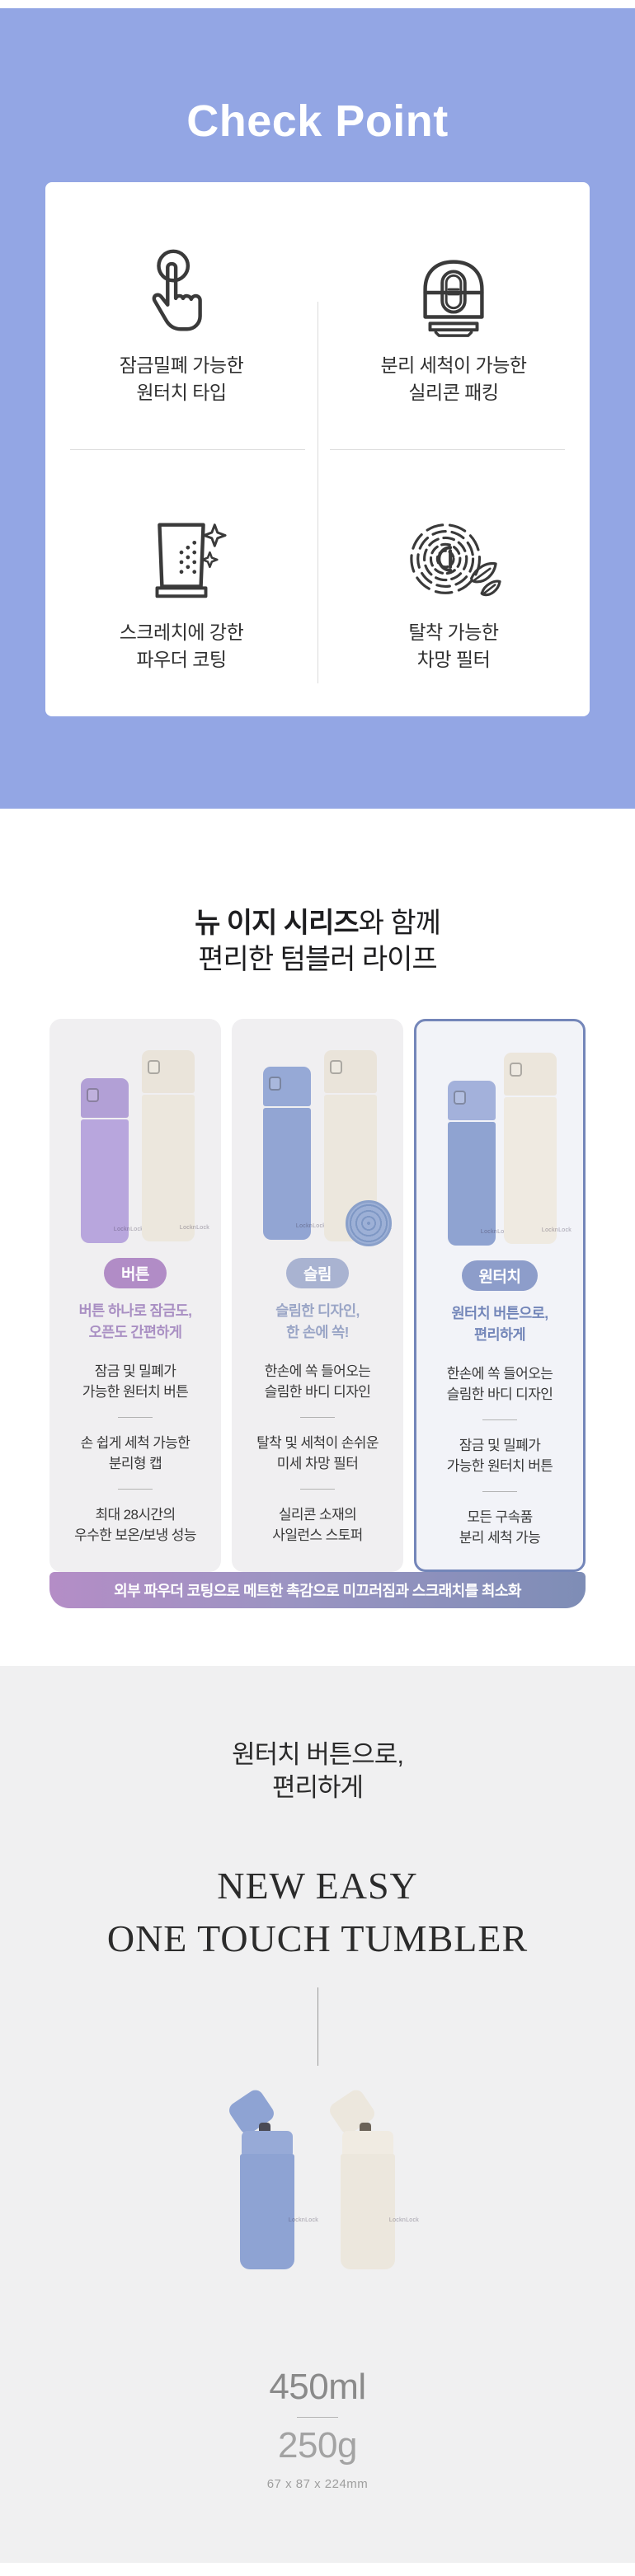 This screenshot has height=2576, width=635. I want to click on product-image-slim: LocknLock LocknLock, so click(317, 1135).